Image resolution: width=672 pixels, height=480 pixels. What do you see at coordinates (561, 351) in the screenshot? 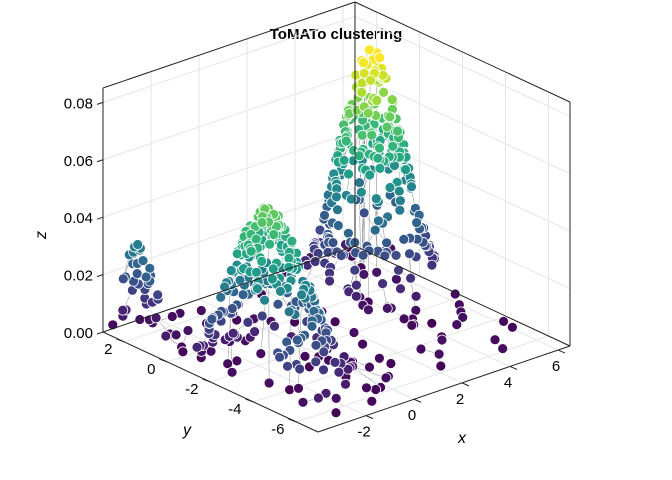
I see `x-tick-mark` at bounding box center [561, 351].